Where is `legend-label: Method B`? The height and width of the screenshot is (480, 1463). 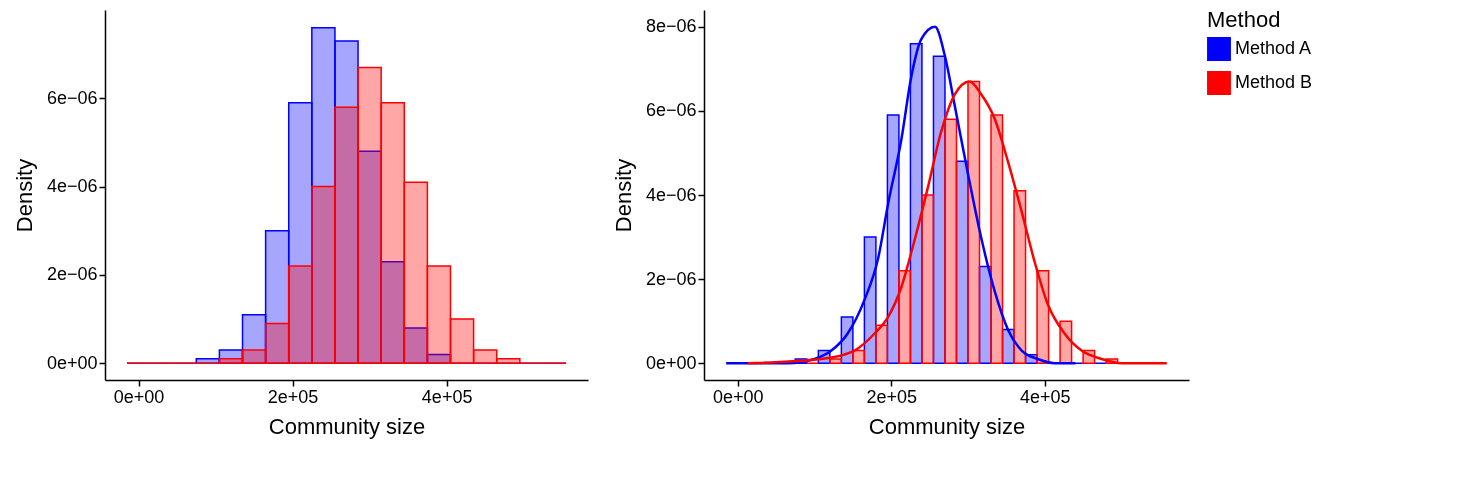
legend-label: Method B is located at coordinates (1274, 82).